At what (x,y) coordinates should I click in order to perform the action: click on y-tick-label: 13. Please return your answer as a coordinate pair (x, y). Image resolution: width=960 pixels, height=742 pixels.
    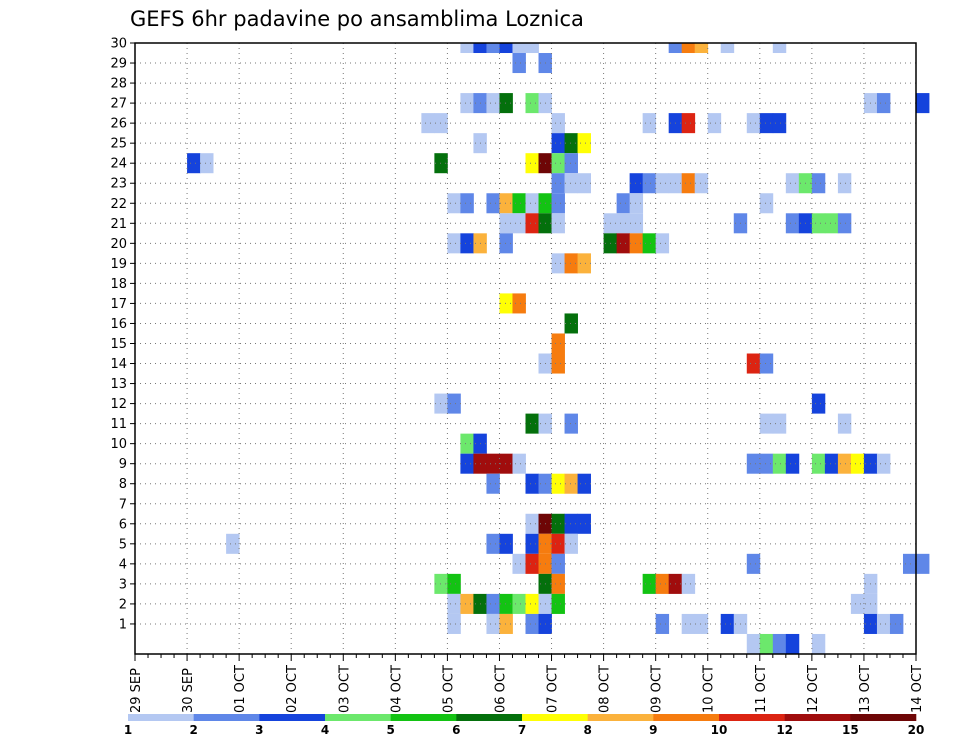
    Looking at the image, I should click on (118, 384).